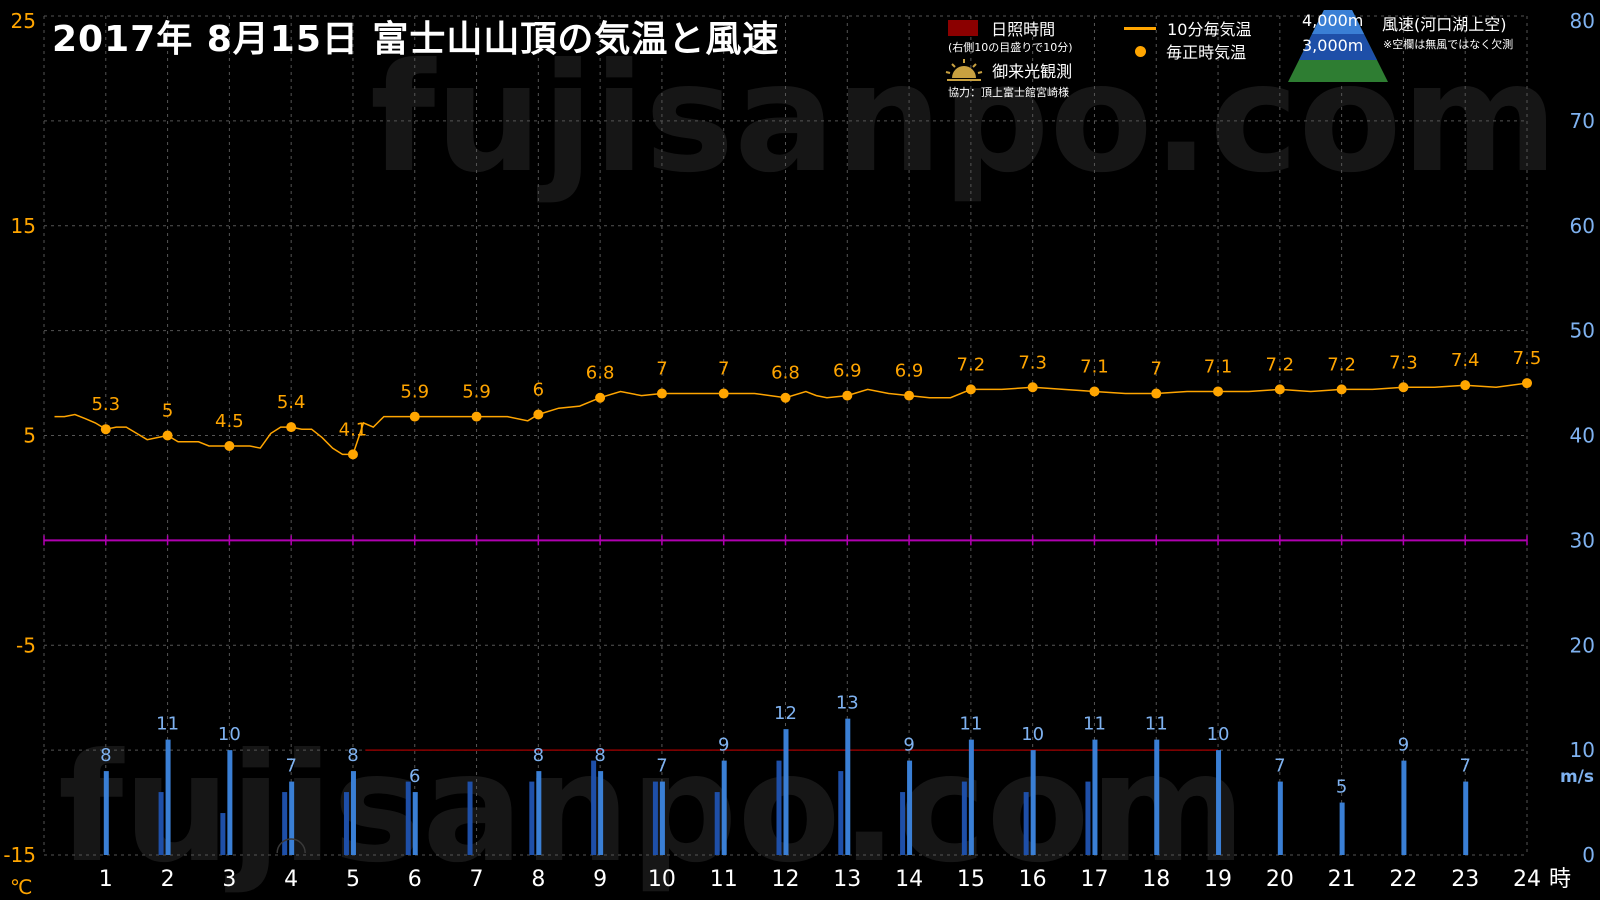 This screenshot has height=900, width=1600. I want to click on x-tick-label: 11, so click(724, 879).